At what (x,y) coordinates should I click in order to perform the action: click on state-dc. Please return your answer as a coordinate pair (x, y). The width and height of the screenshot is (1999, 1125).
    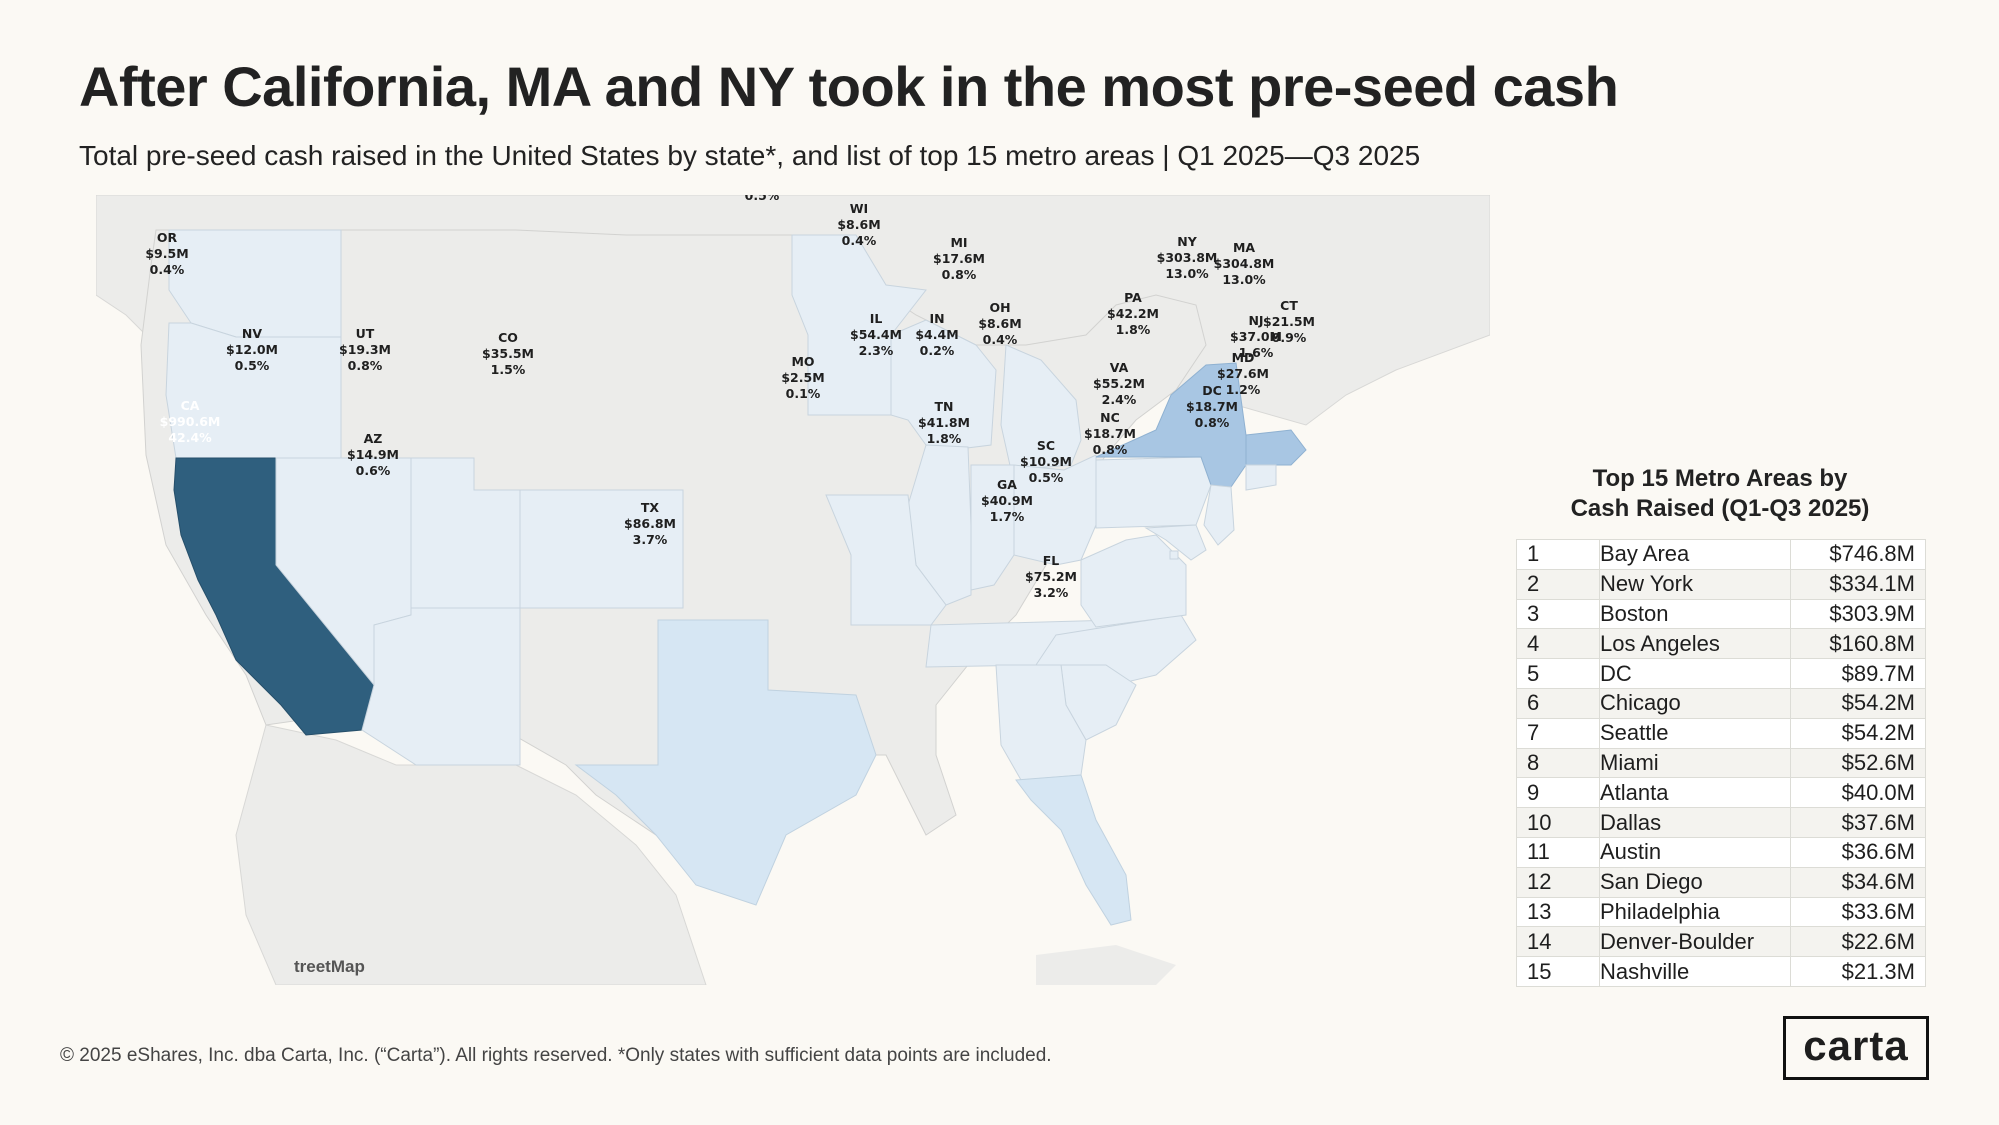
    Looking at the image, I should click on (1174, 555).